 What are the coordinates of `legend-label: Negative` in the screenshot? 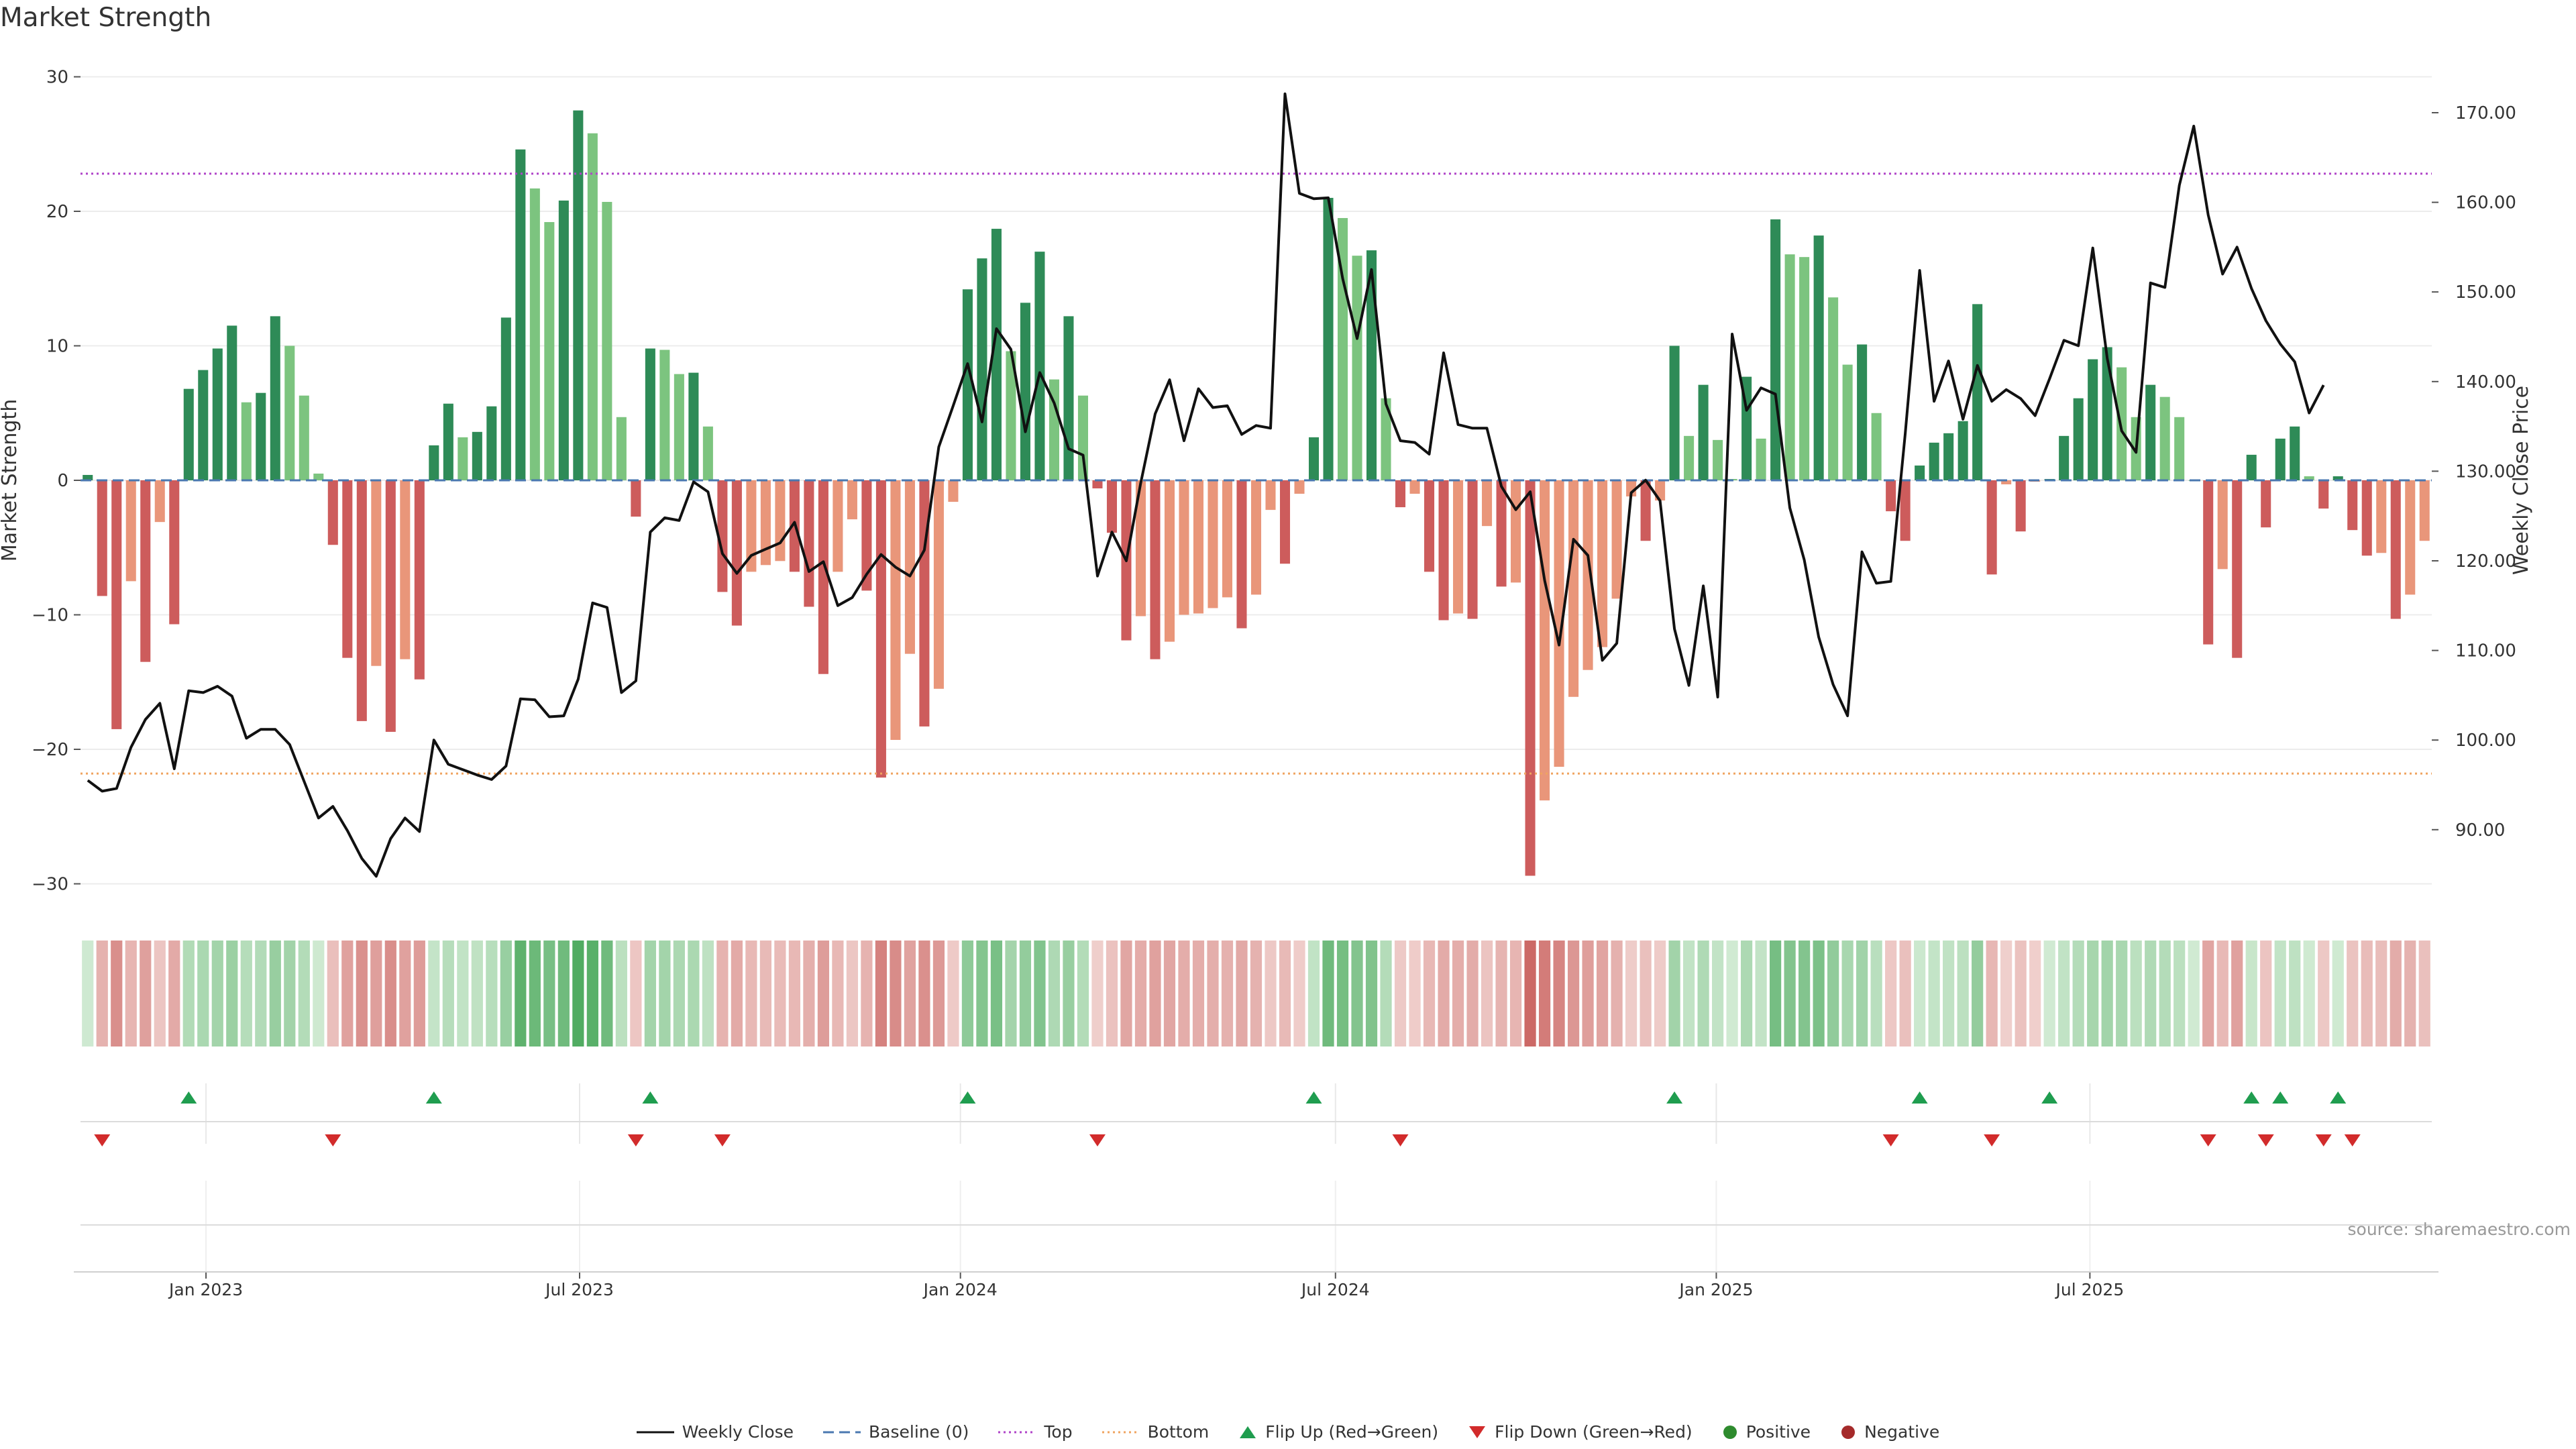 It's located at (1902, 1432).